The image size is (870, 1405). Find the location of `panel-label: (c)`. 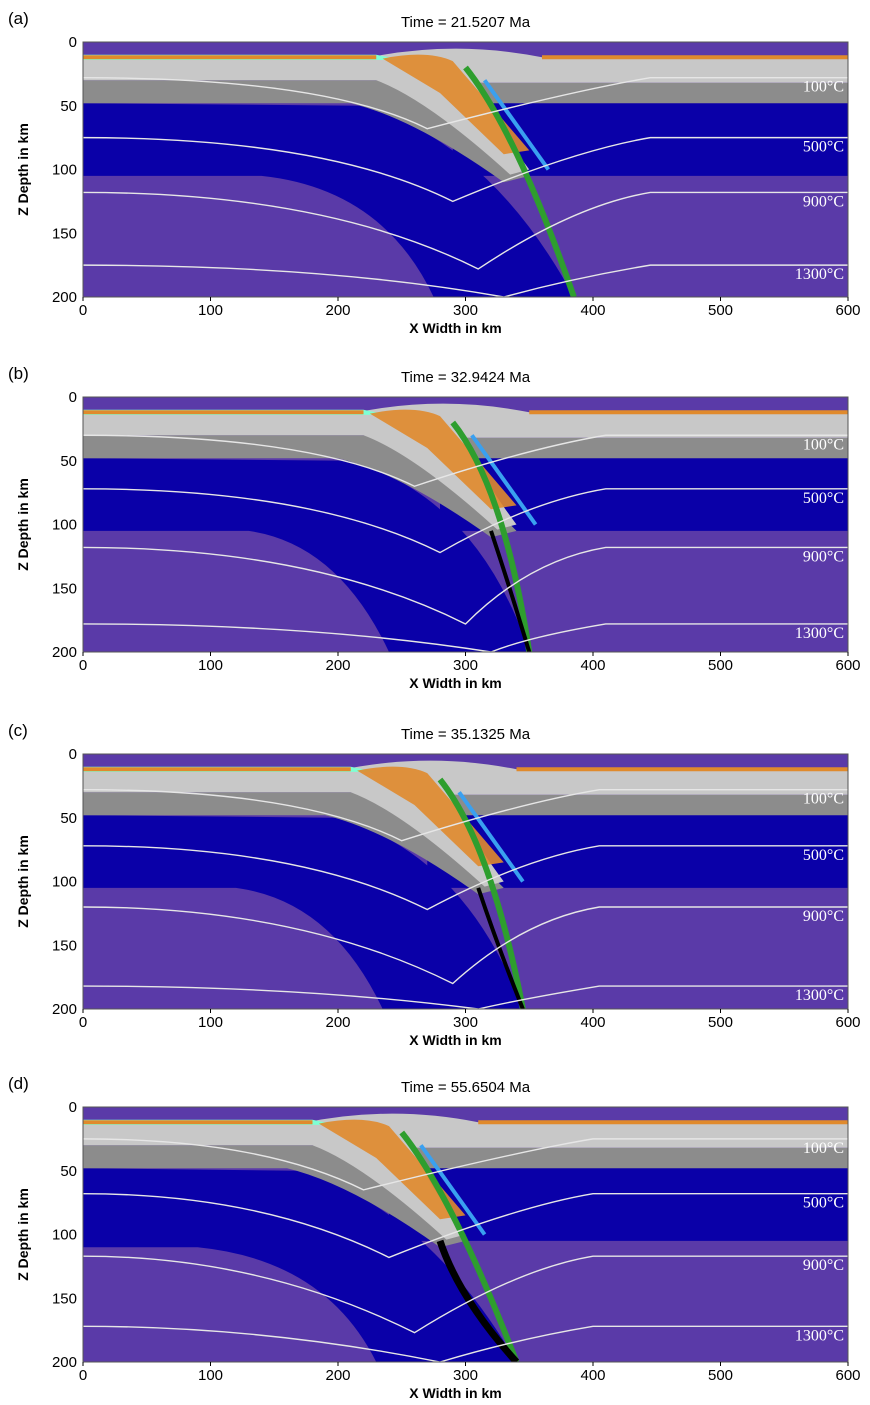

panel-label: (c) is located at coordinates (18, 730).